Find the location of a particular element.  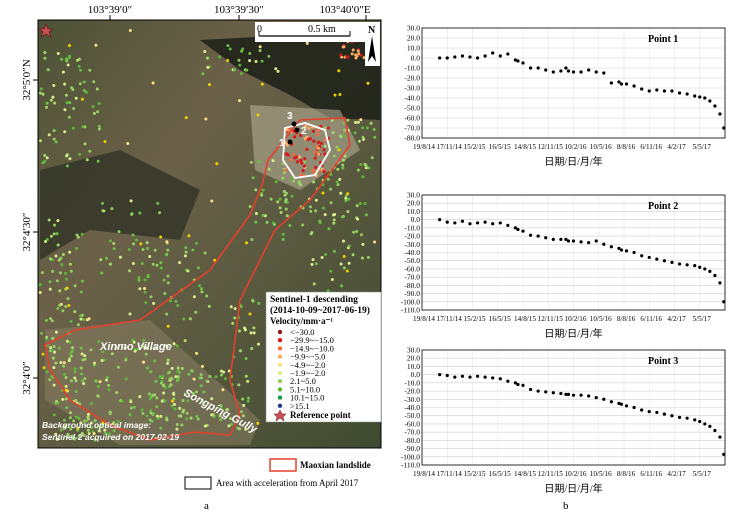

y-tick-label: -80.0 is located at coordinates (412, 285).